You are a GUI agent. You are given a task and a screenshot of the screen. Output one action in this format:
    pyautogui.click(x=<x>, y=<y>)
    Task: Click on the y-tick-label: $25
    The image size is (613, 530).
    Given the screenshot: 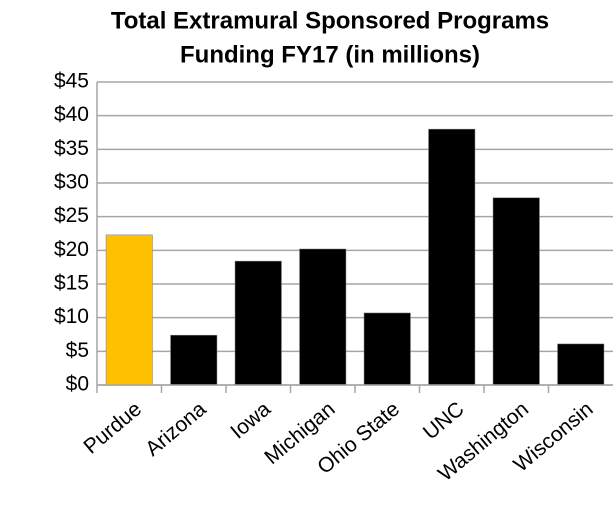 What is the action you would take?
    pyautogui.click(x=71, y=215)
    